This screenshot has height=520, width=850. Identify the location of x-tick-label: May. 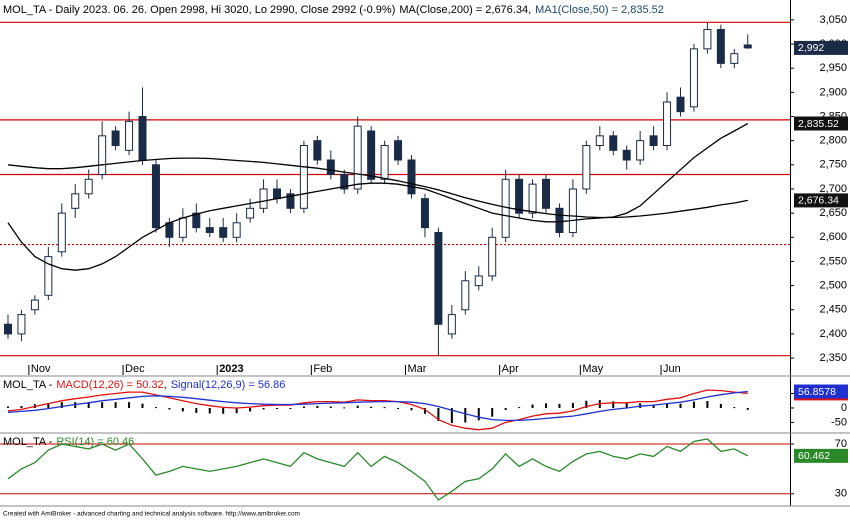
(592, 369).